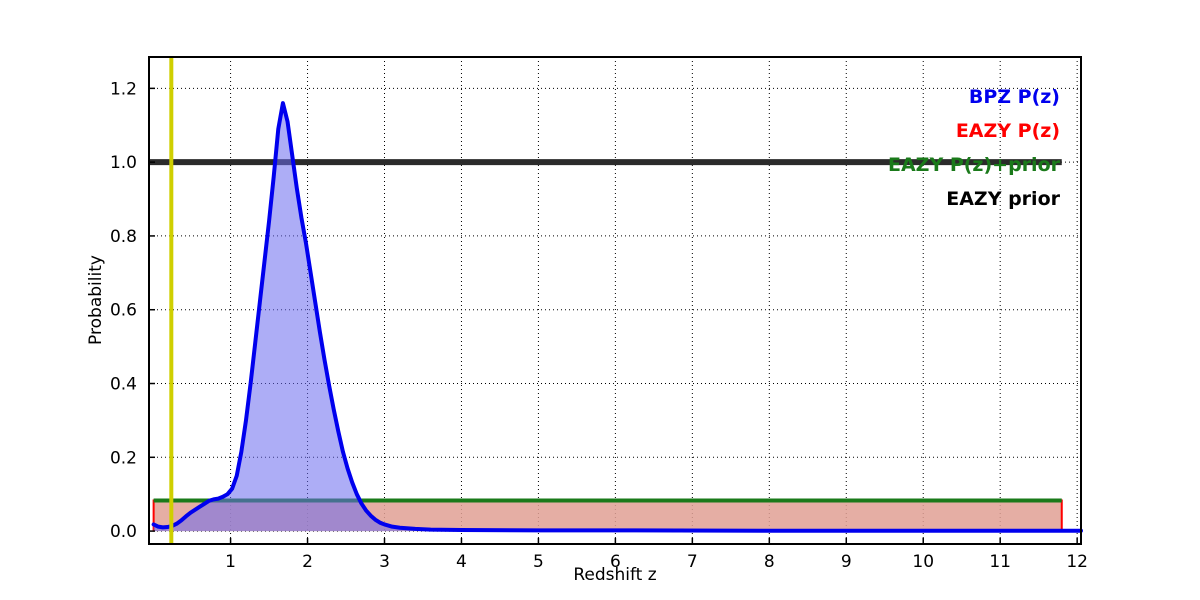  Describe the element at coordinates (307, 562) in the screenshot. I see `x-tick-label: 2` at that location.